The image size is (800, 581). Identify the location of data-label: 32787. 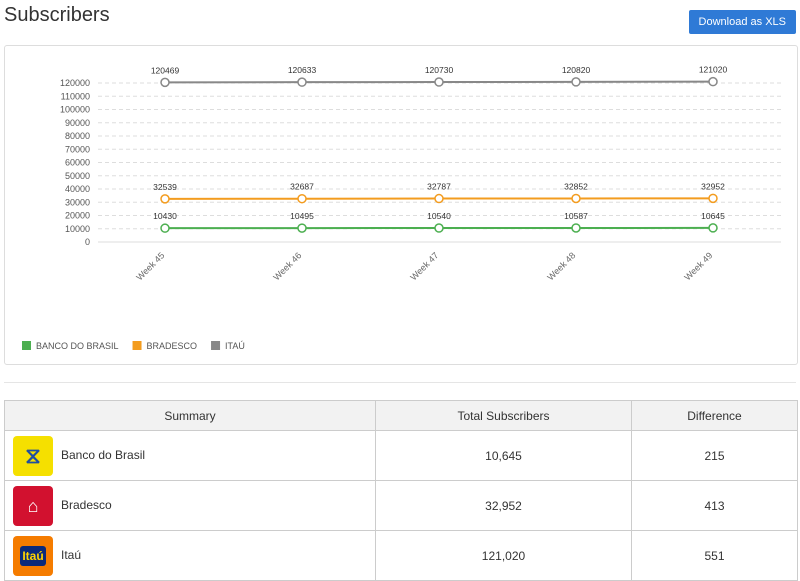
(439, 187).